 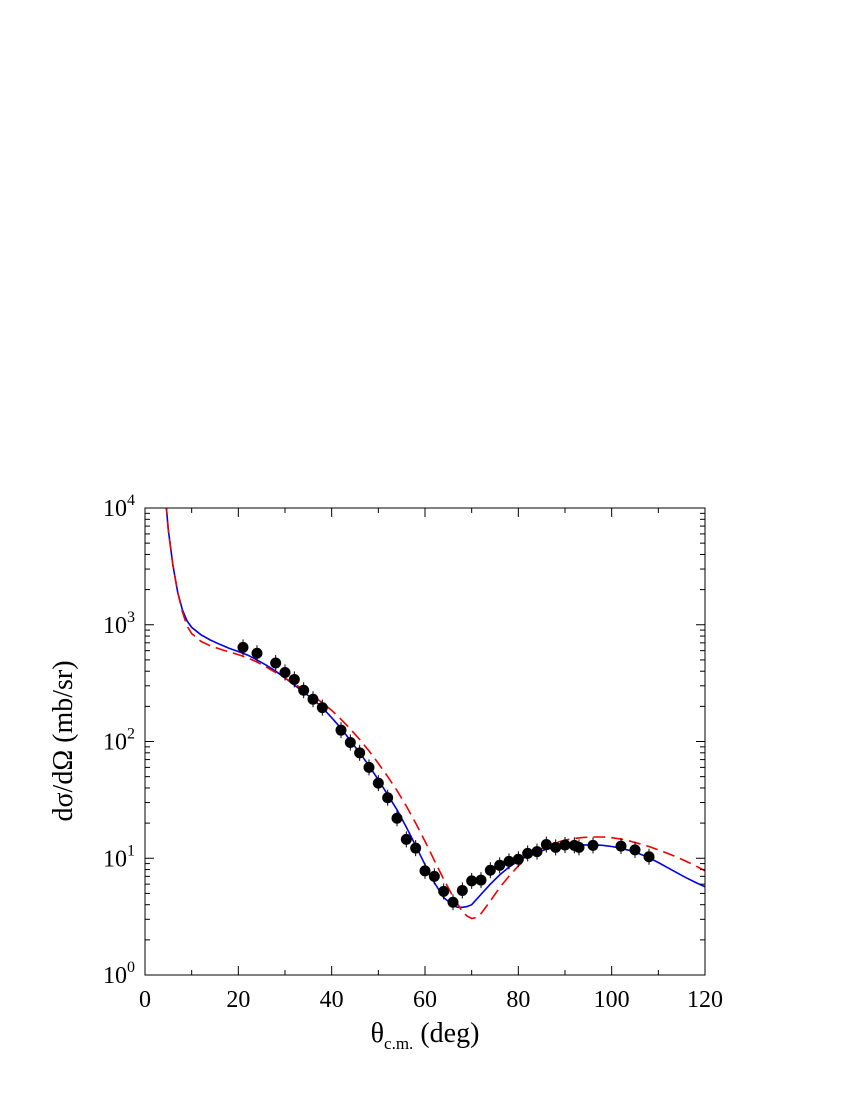 I want to click on y-tick-label: 10⁴, so click(x=119, y=507).